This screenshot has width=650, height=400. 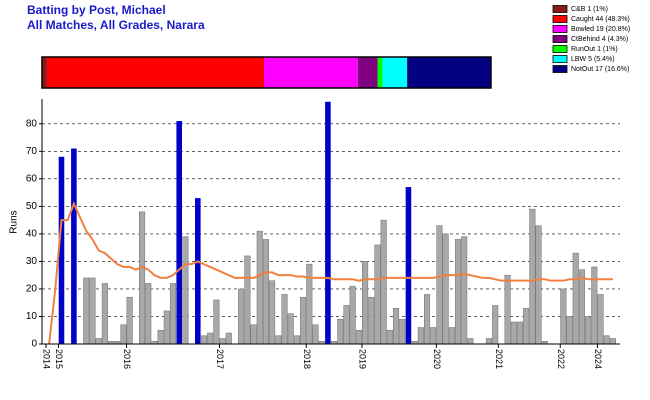 What do you see at coordinates (363, 359) in the screenshot?
I see `x-tick-label: 2019` at bounding box center [363, 359].